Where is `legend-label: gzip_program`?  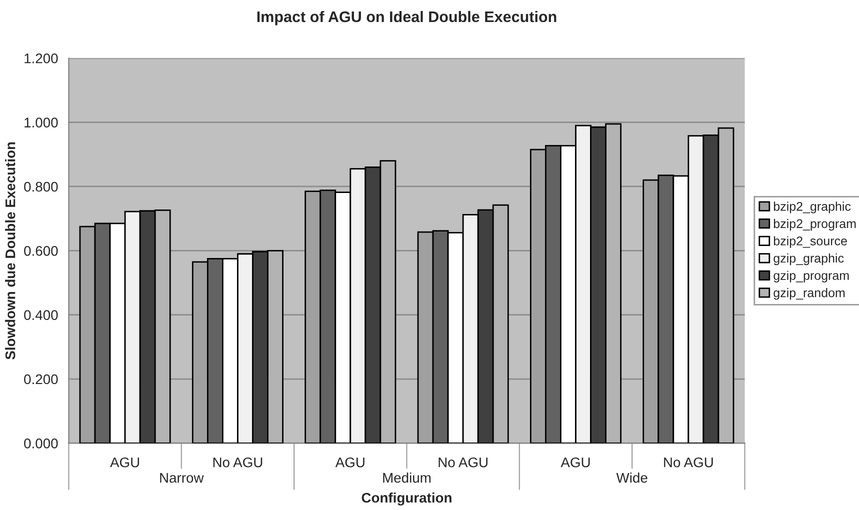
legend-label: gzip_program is located at coordinates (811, 276).